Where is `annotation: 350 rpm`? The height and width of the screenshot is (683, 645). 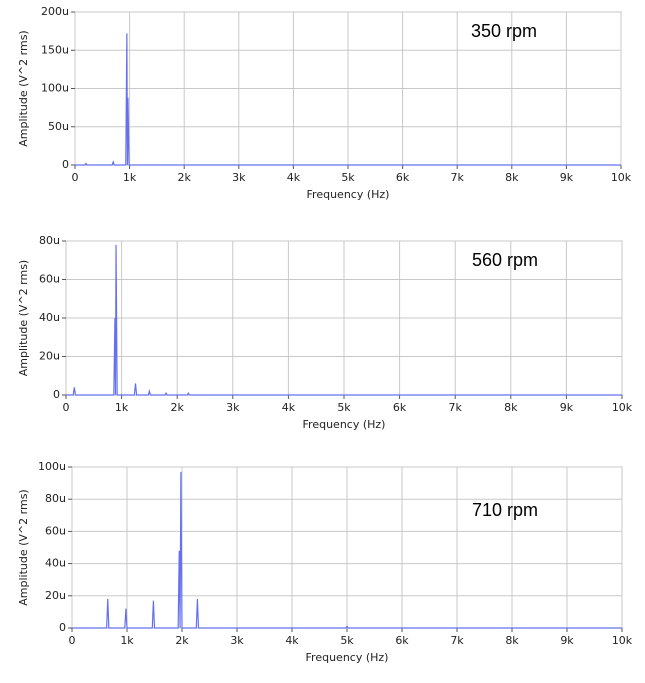 annotation: 350 rpm is located at coordinates (504, 31).